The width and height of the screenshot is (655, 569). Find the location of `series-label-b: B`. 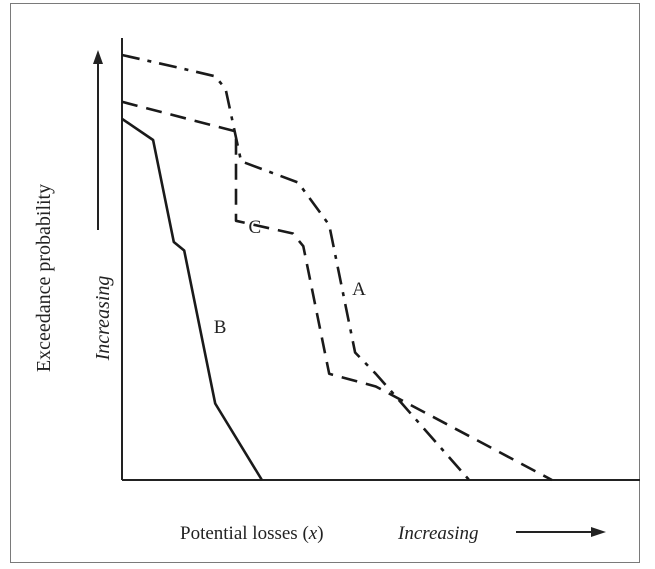

series-label-b: B is located at coordinates (220, 327).